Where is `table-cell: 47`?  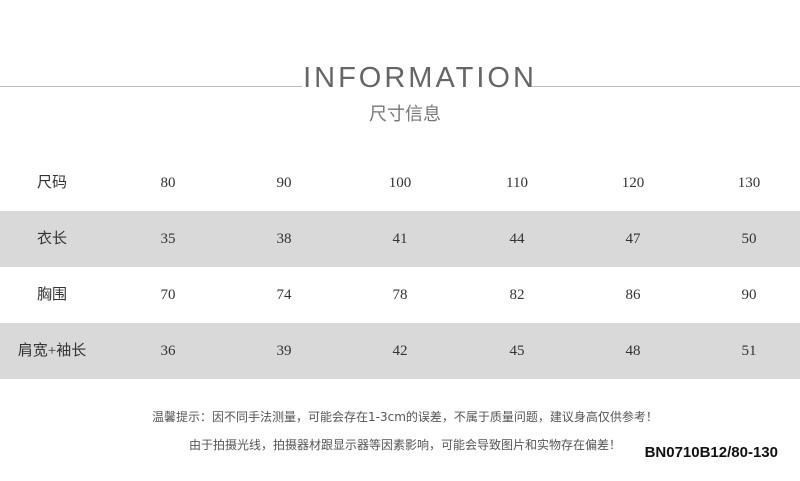
table-cell: 47 is located at coordinates (633, 239).